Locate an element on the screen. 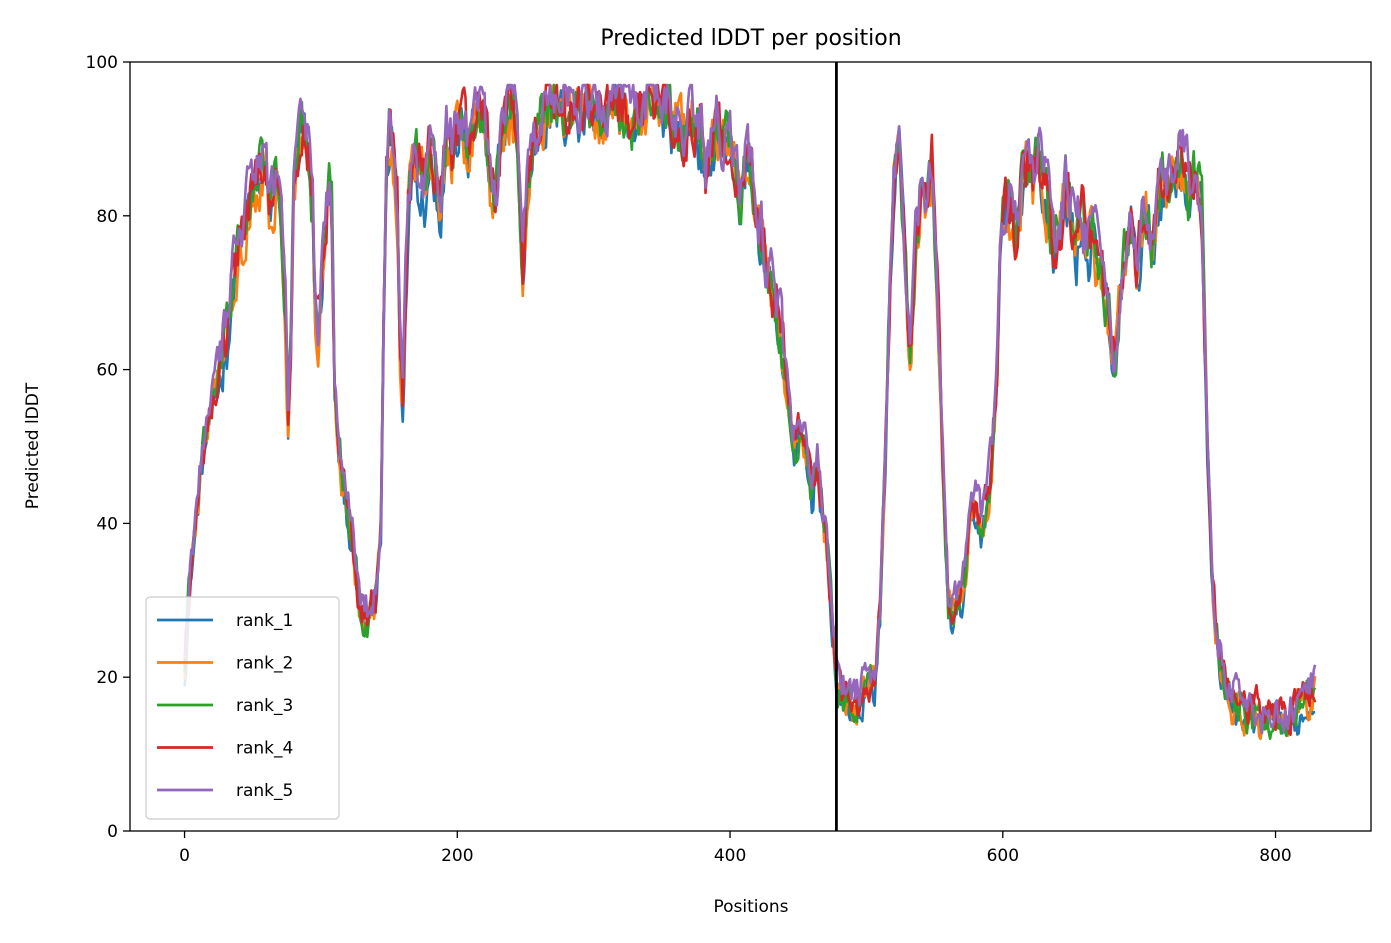  legend: rank_1 rank_2 rank_3 rank_4 rank_5 is located at coordinates (242, 708).